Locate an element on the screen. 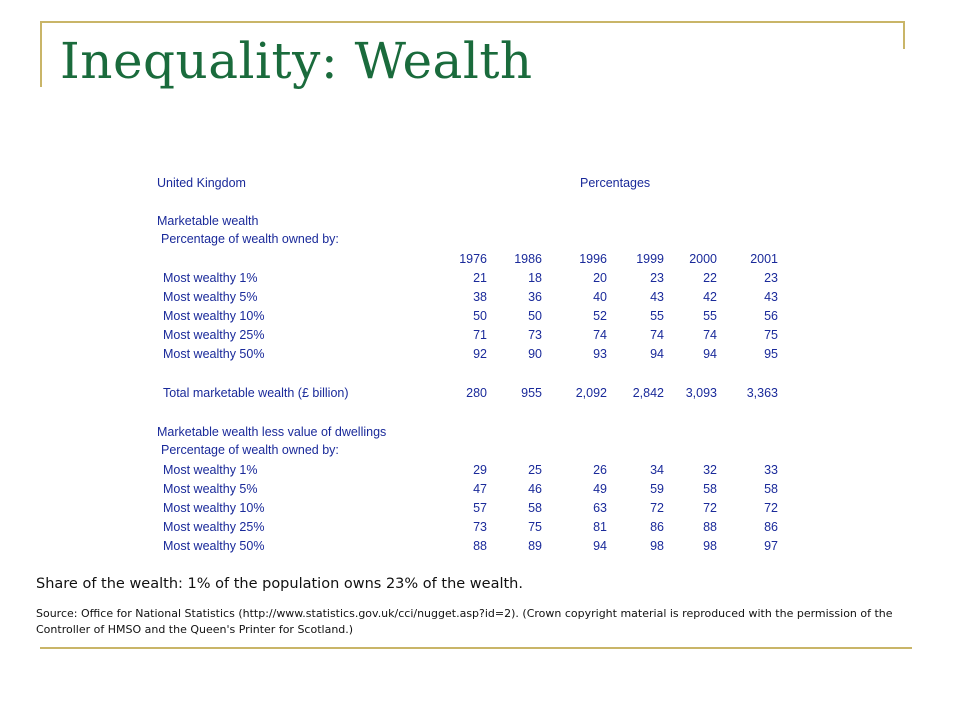 Image resolution: width=960 pixels, height=720 pixels. section1-heading-row: Marketable wealth is located at coordinates (475, 223).